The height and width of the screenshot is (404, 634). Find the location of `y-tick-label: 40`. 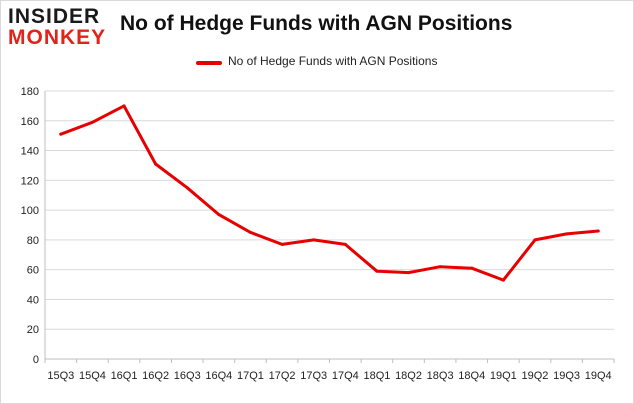

y-tick-label: 40 is located at coordinates (33, 300).